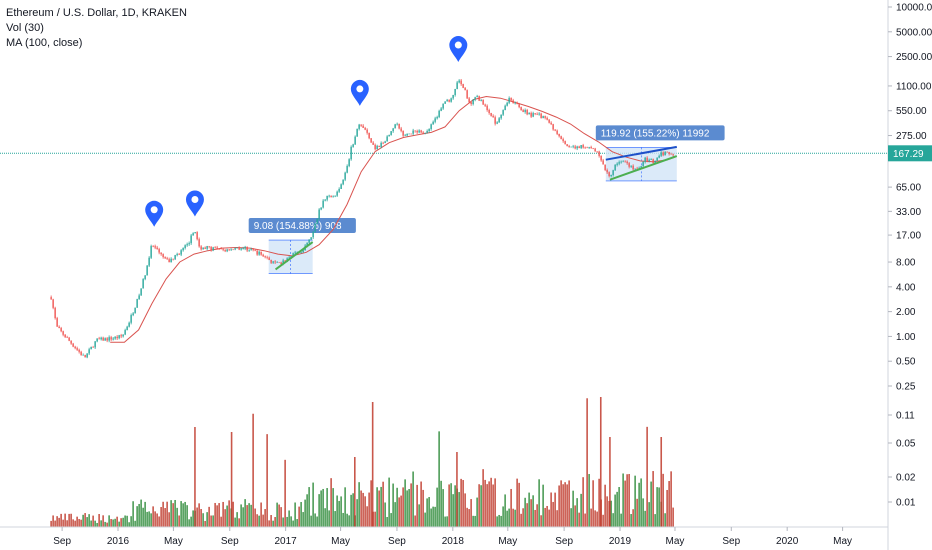 The width and height of the screenshot is (932, 550). I want to click on time-tick-label: 2018, so click(453, 541).